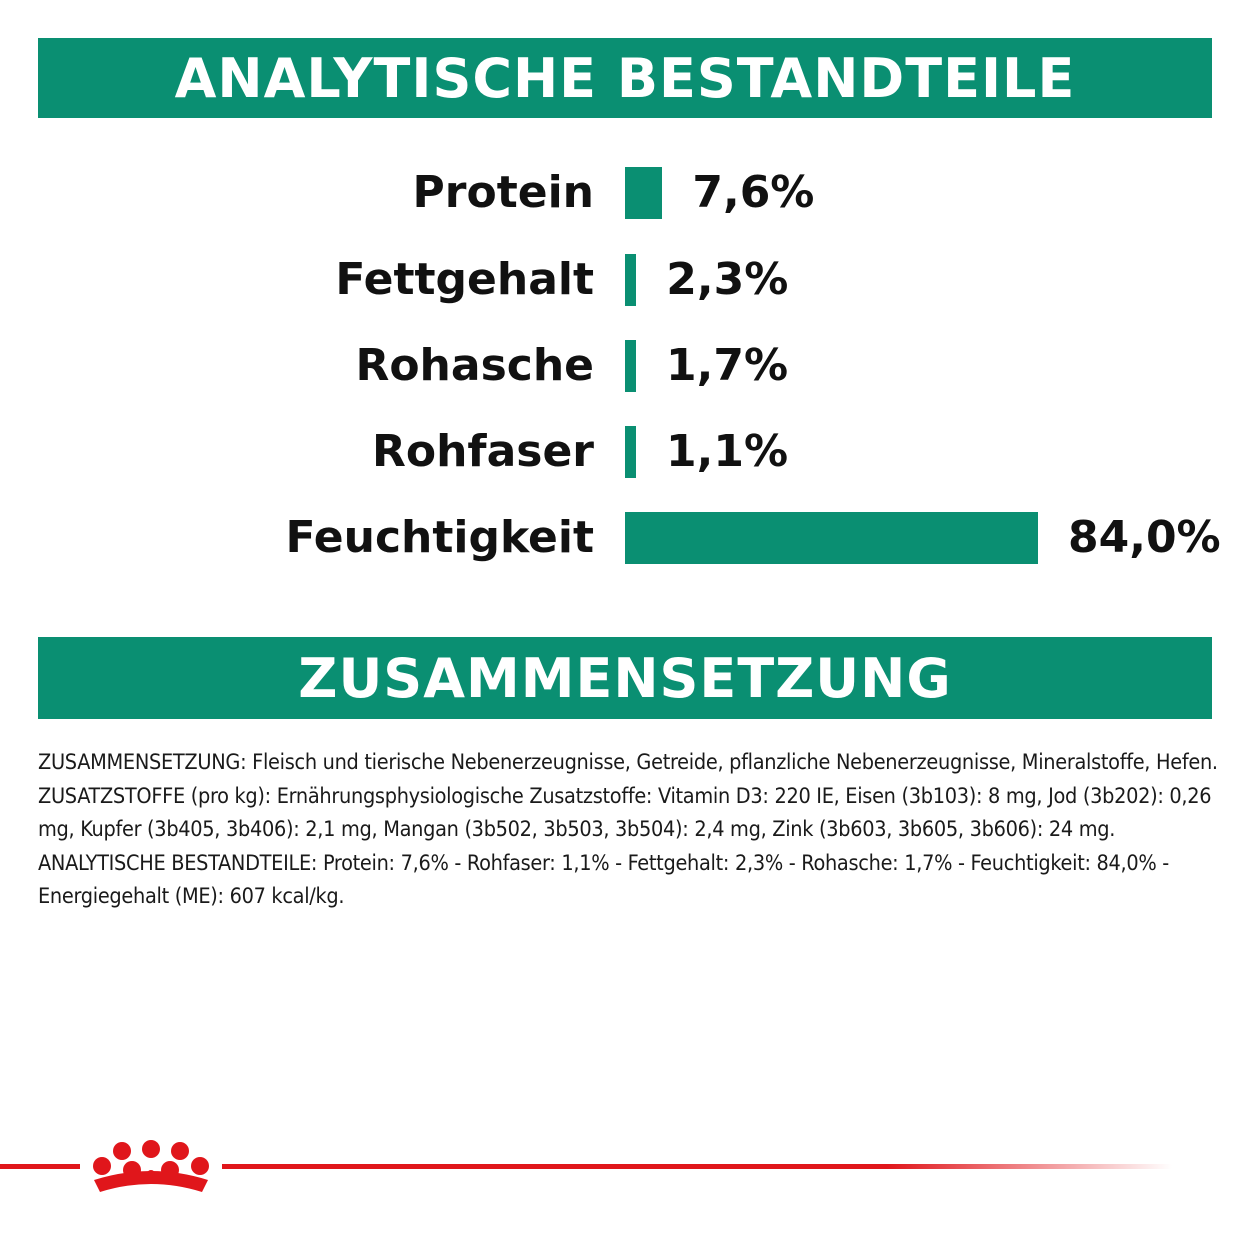  I want to click on chart-row-protein: Protein 7,6%, so click(625, 193).